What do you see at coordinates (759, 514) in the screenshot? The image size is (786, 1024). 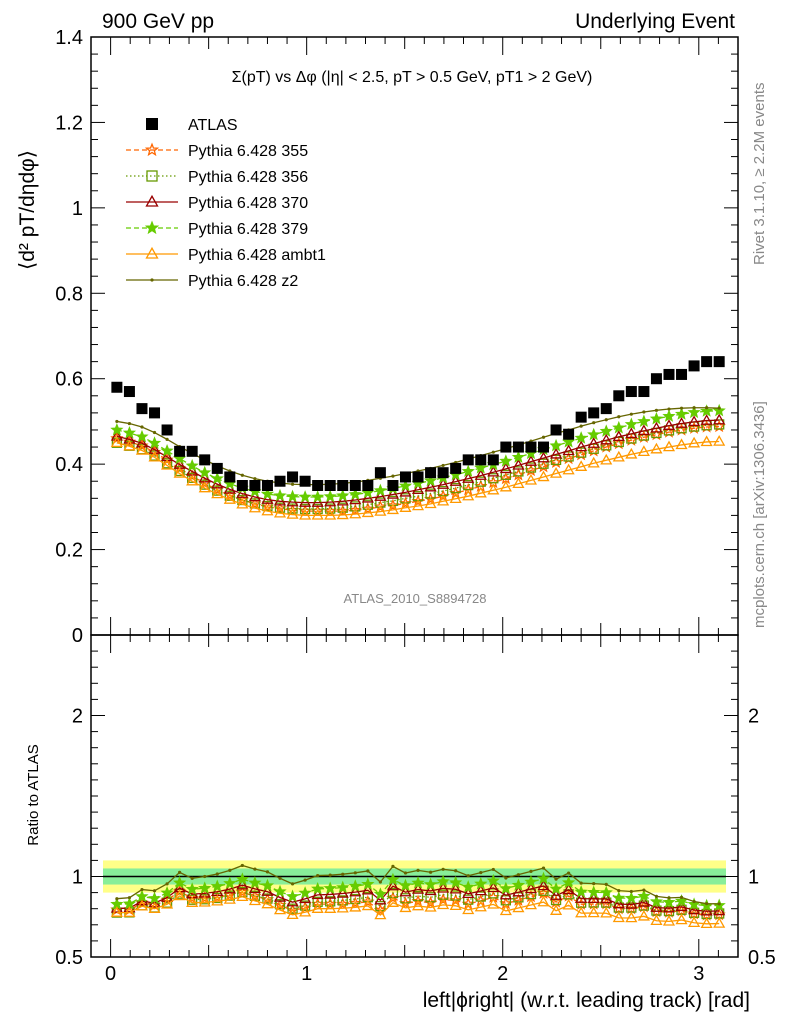 I see `mcplots-label: mcplots.cern.ch [arXiv:1306.3436]` at bounding box center [759, 514].